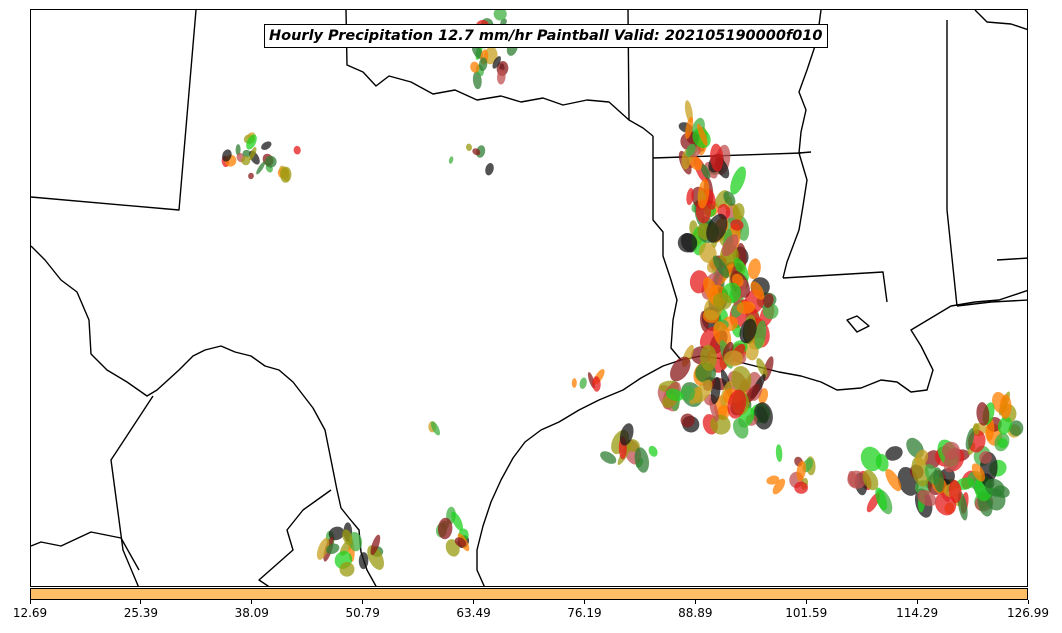 This screenshot has height=633, width=1062. What do you see at coordinates (1000, 20) in the screenshot?
I see `al-fl-border` at bounding box center [1000, 20].